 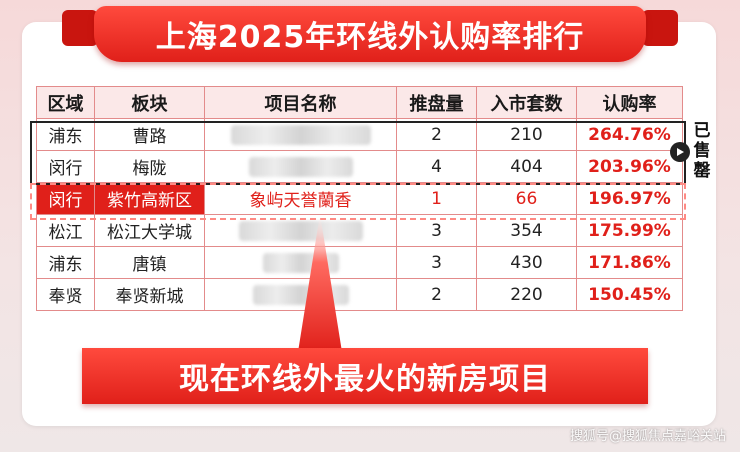 I want to click on header-rate: 认购率, so click(x=629, y=102).